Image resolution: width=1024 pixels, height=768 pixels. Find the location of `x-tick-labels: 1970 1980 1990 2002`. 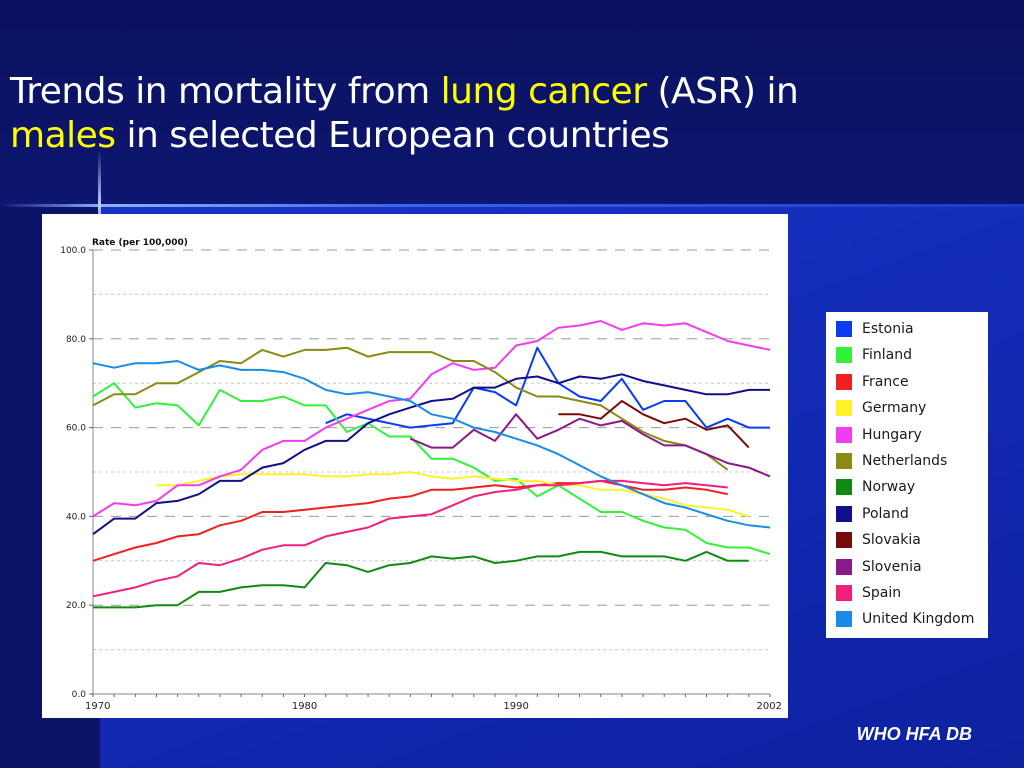

x-tick-labels: 1970 1980 1990 2002 is located at coordinates (433, 703).